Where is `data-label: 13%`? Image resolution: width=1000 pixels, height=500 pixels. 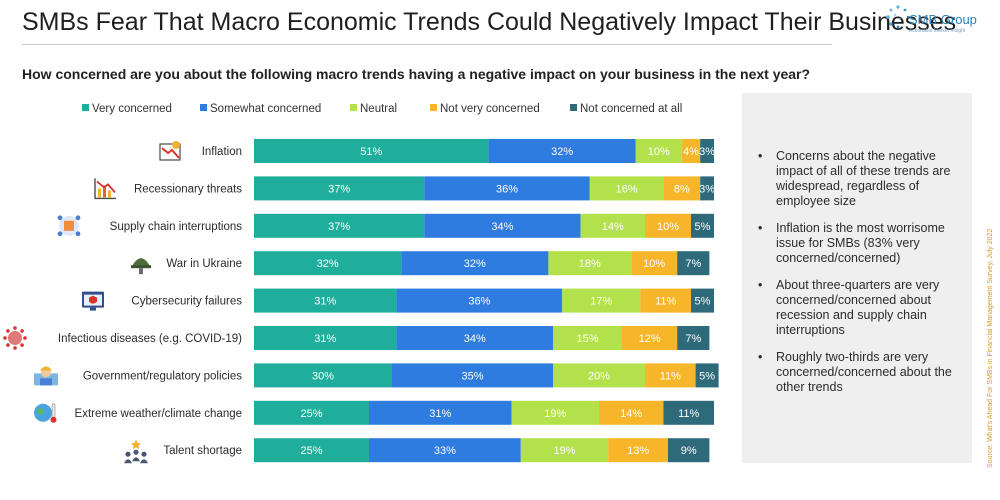
data-label: 13% is located at coordinates (638, 451).